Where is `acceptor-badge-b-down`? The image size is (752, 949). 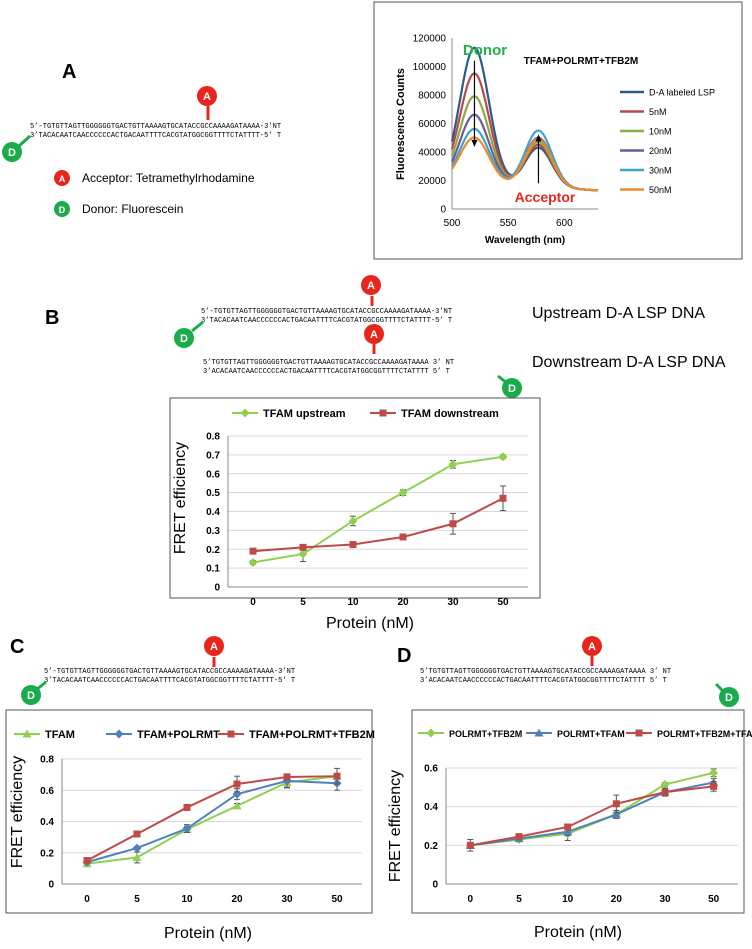
acceptor-badge-b-down is located at coordinates (374, 334).